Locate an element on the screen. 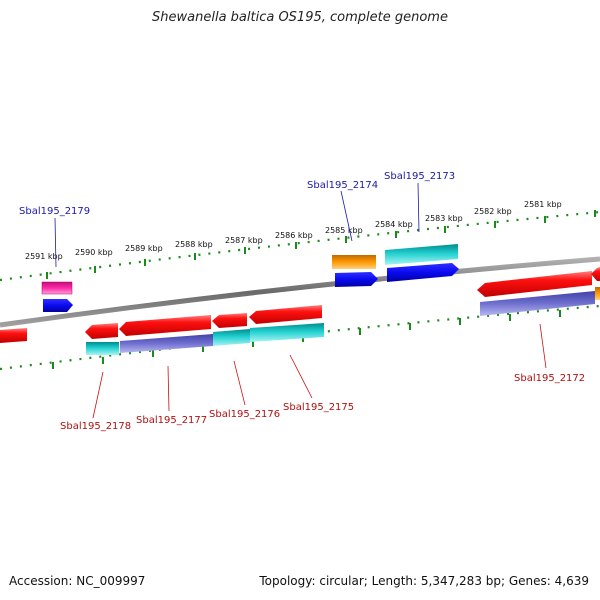 This screenshot has height=600, width=600. gene-label: Sbal195_2175 is located at coordinates (318, 407).